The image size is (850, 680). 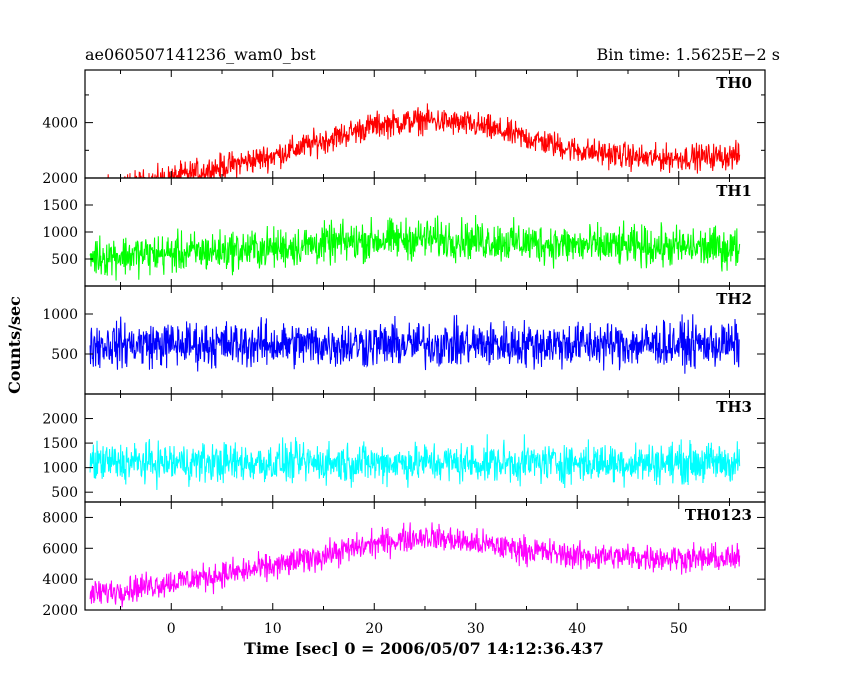 What do you see at coordinates (734, 299) in the screenshot?
I see `panel-label: TH2` at bounding box center [734, 299].